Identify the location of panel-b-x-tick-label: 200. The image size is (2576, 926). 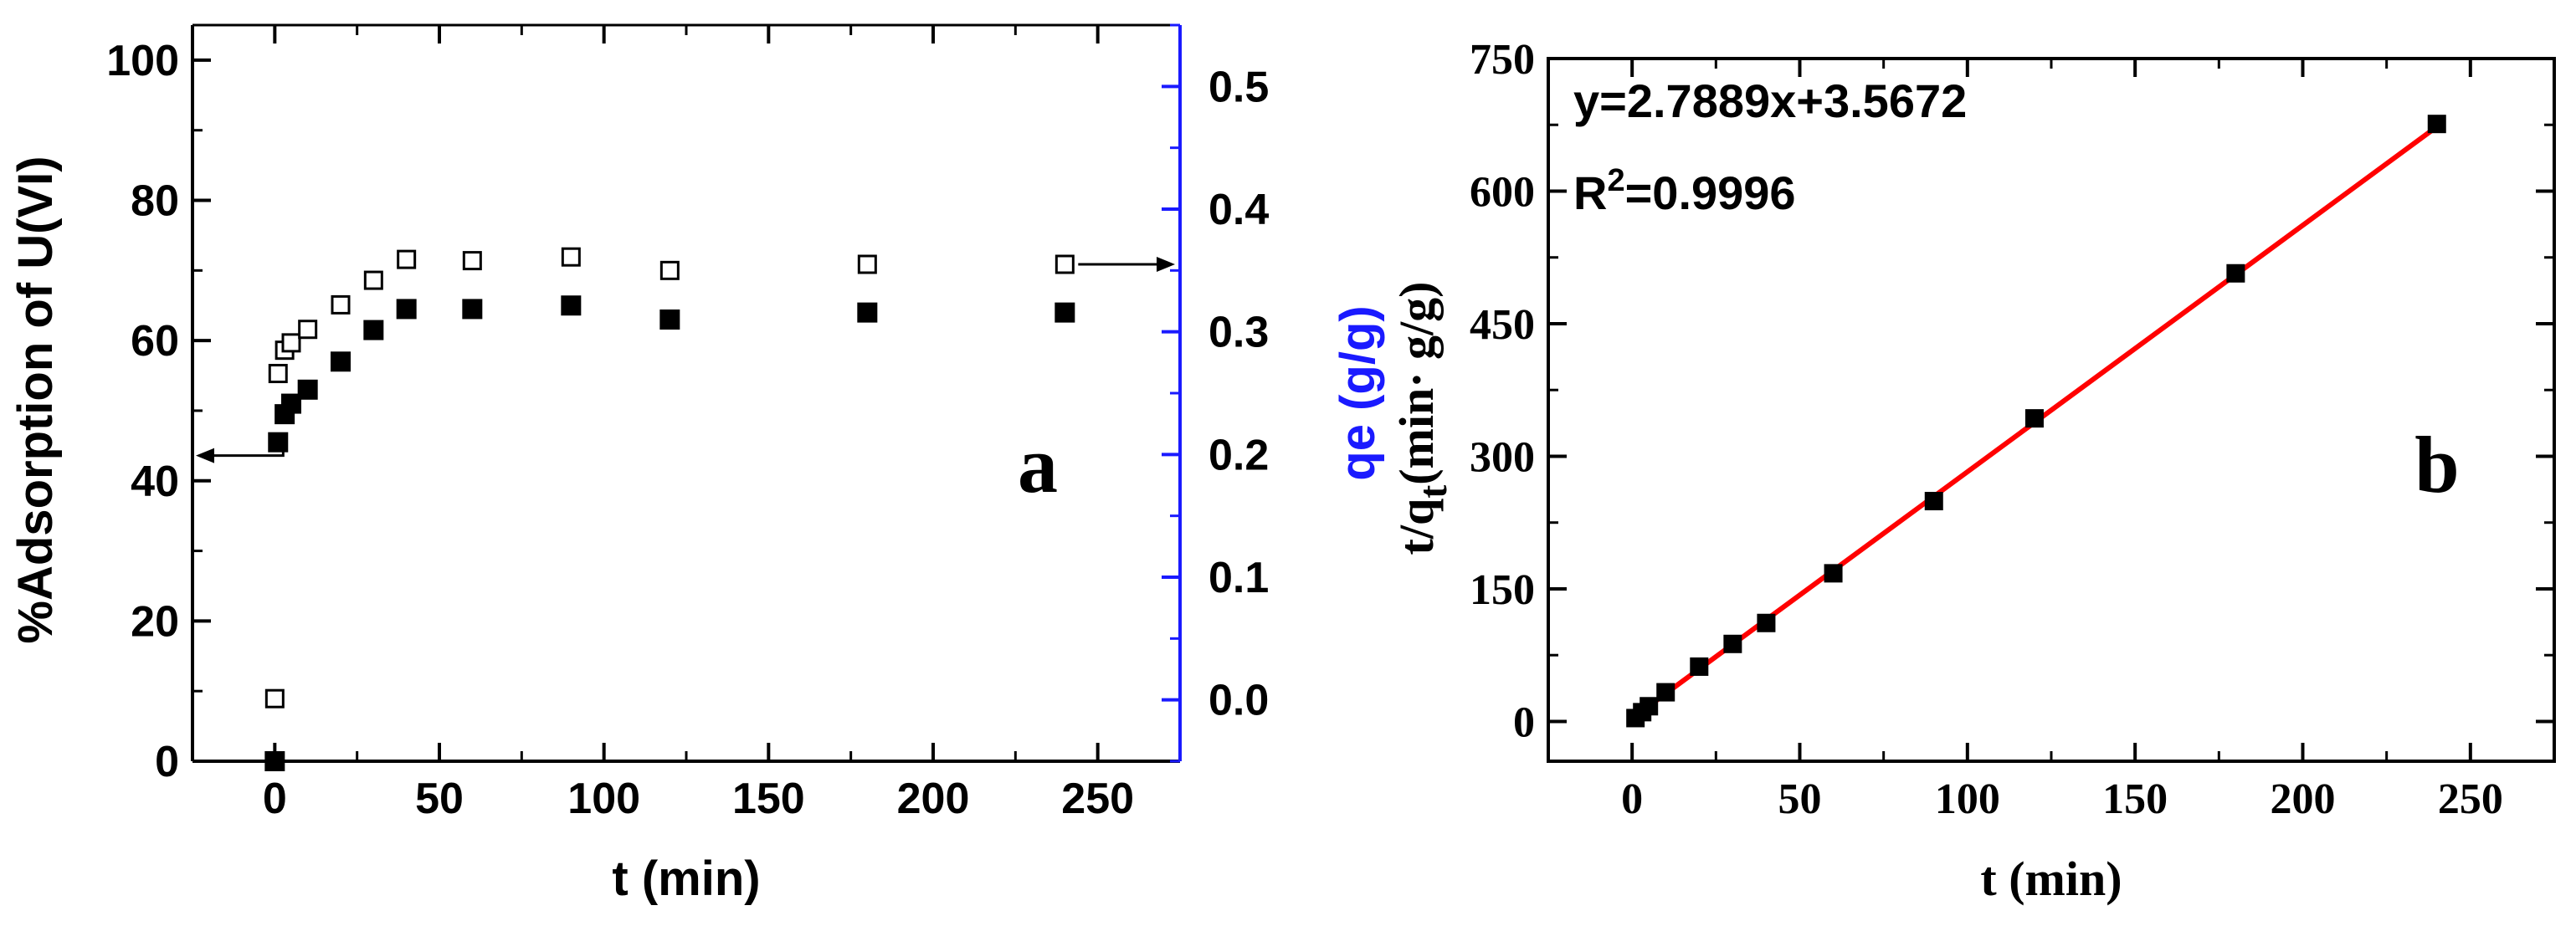
(2303, 799).